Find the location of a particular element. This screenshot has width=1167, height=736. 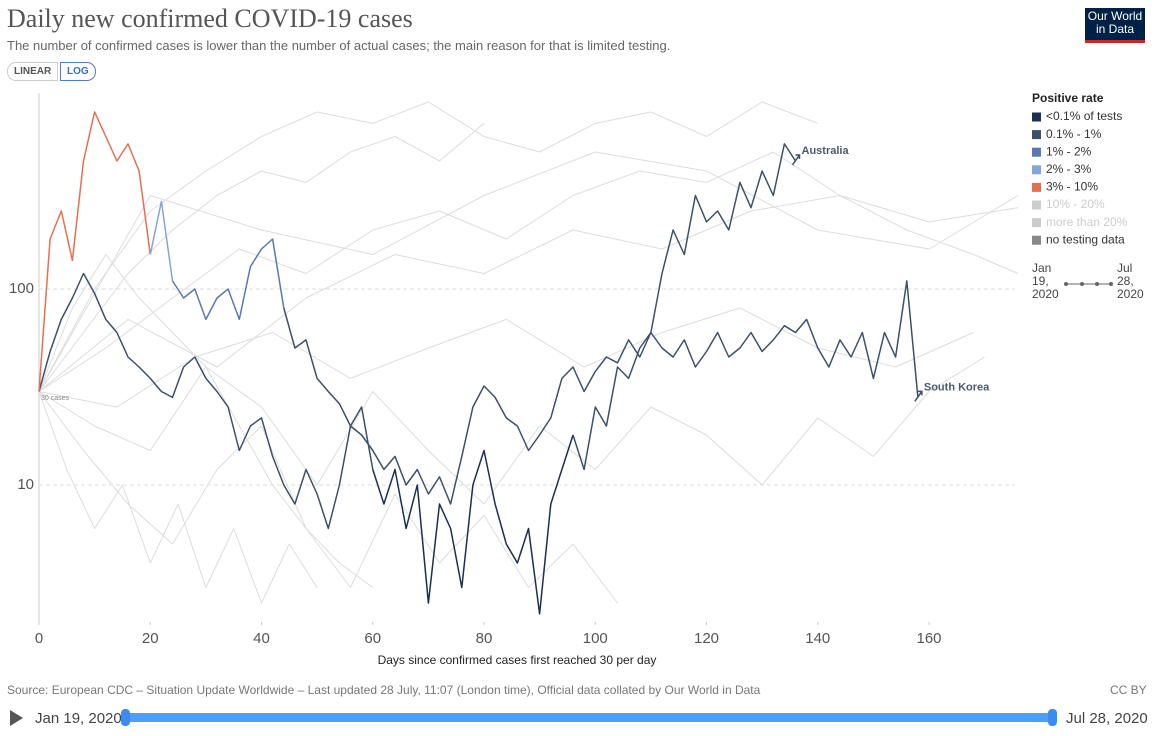

legend-title: Positive rate is located at coordinates (1068, 98).